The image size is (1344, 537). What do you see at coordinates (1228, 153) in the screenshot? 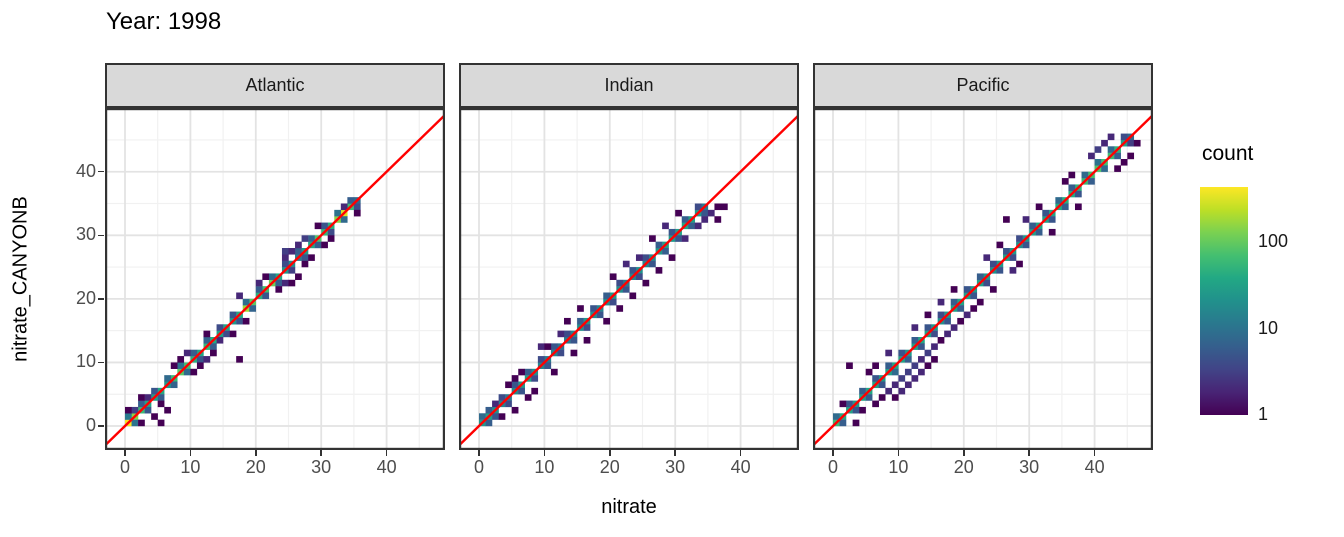
I see `legend-title: count` at bounding box center [1228, 153].